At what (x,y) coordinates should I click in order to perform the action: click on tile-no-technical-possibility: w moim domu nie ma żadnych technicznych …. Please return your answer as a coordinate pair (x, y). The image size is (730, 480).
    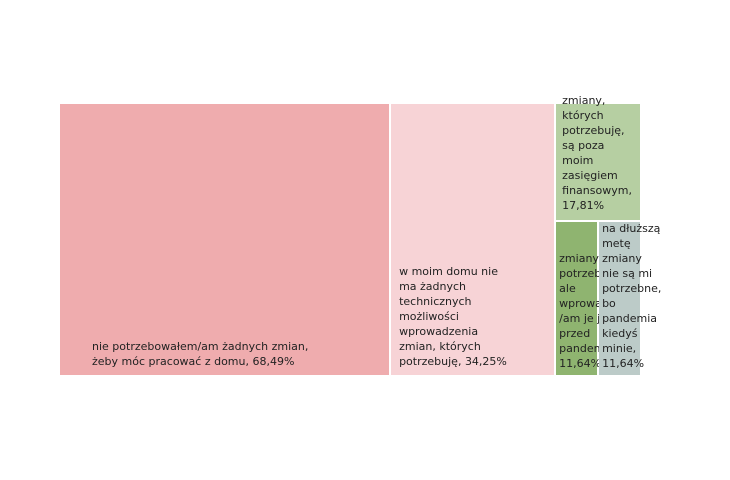
    Looking at the image, I should click on (473, 239).